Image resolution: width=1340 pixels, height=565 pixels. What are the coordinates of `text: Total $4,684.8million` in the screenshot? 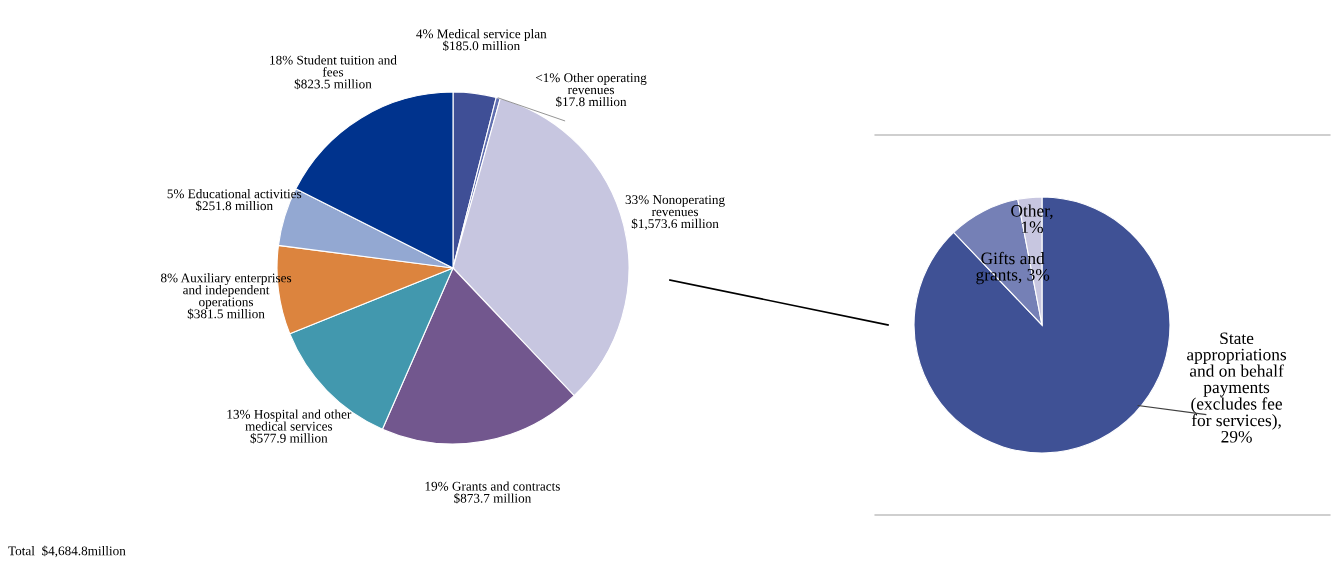 It's located at (67, 551).